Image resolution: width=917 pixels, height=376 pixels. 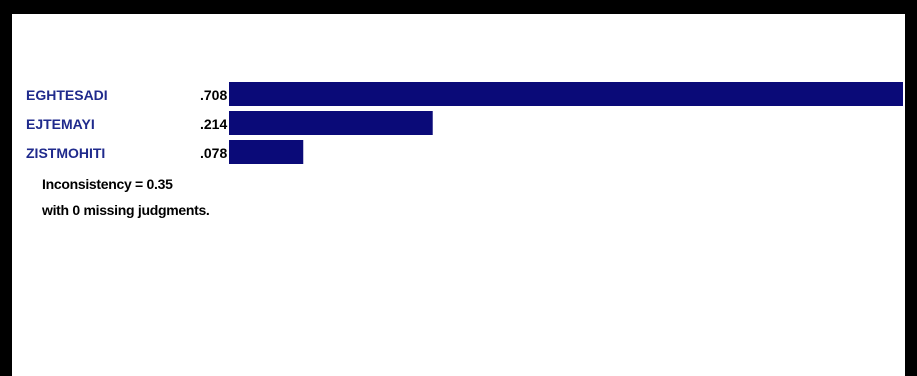 What do you see at coordinates (566, 94) in the screenshot?
I see `bar-eghtesadi` at bounding box center [566, 94].